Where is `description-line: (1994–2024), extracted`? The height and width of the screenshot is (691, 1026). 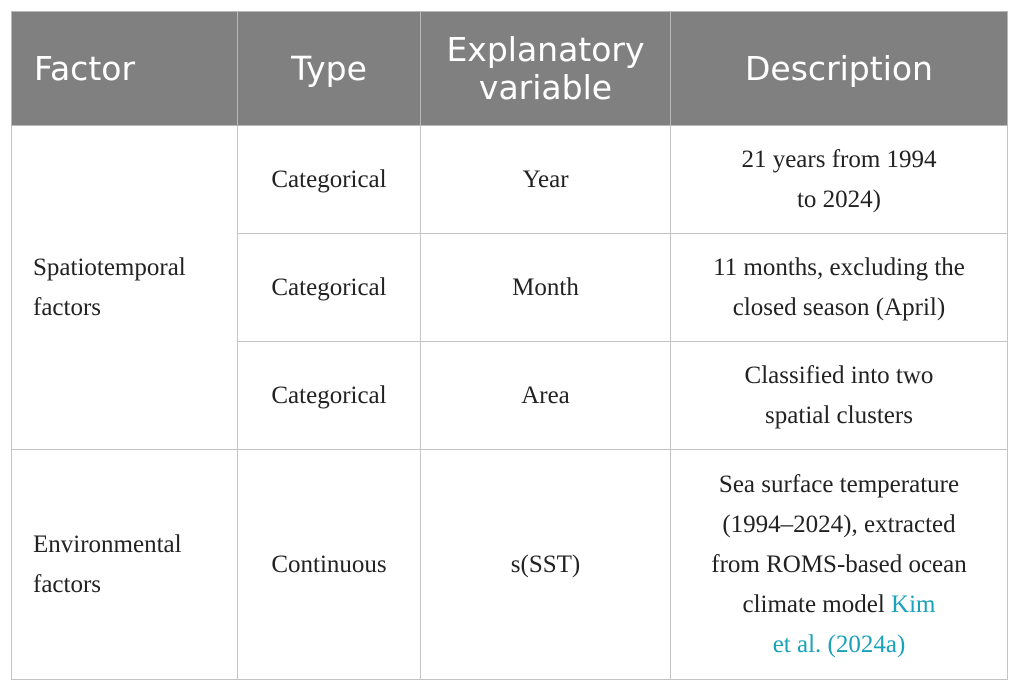 description-line: (1994–2024), extracted is located at coordinates (839, 524).